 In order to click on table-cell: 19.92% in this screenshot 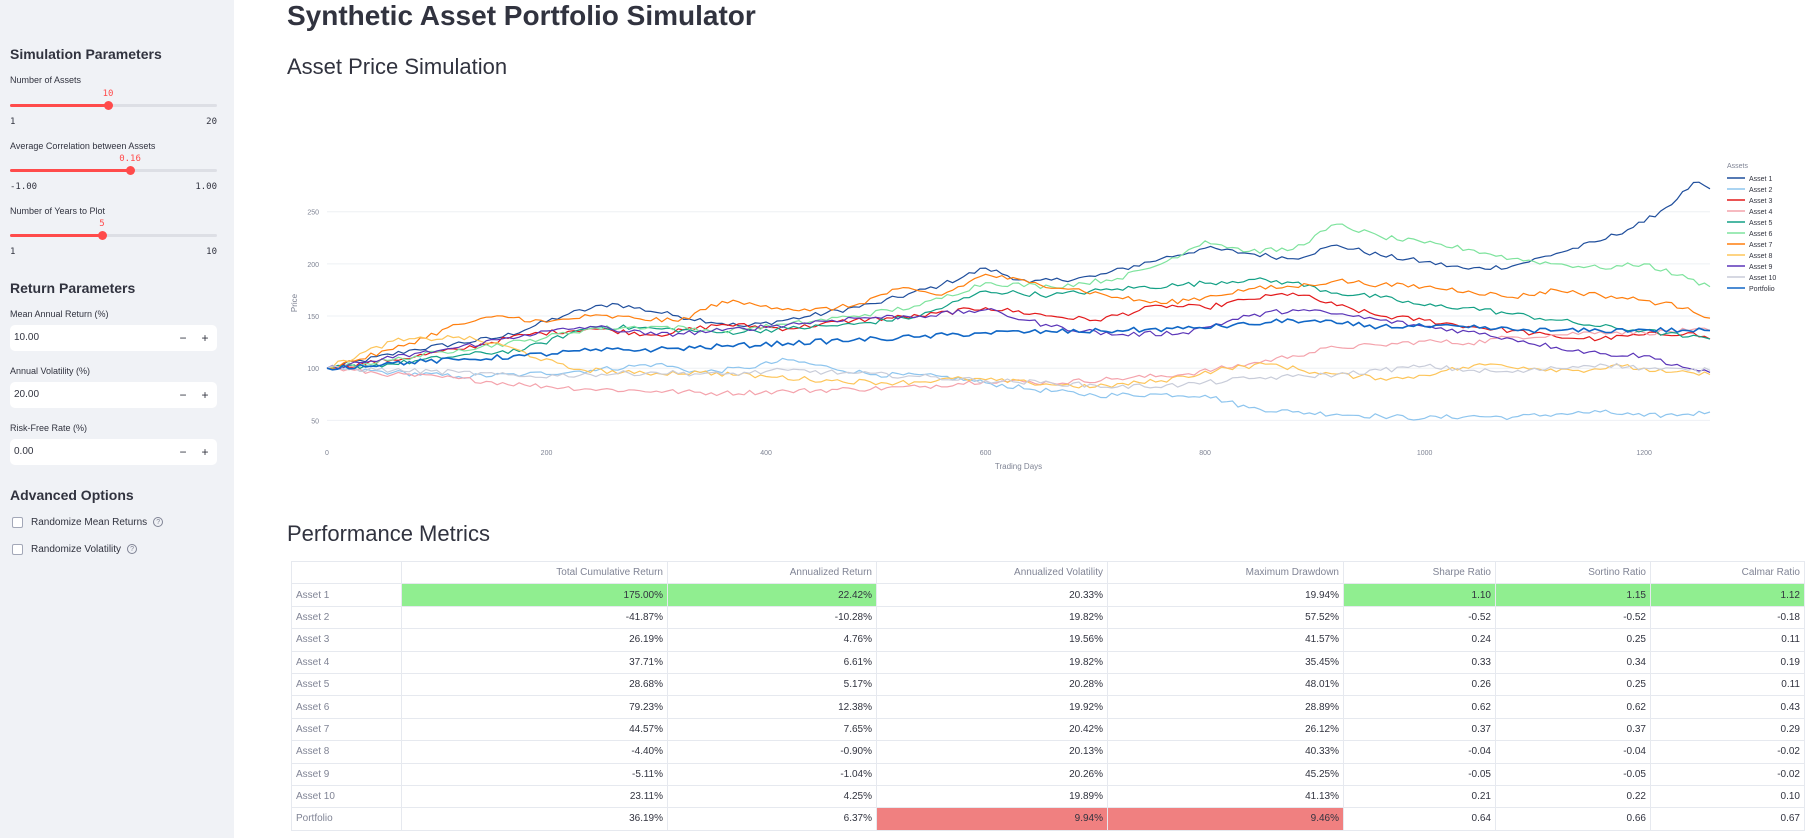, I will do `click(992, 707)`.